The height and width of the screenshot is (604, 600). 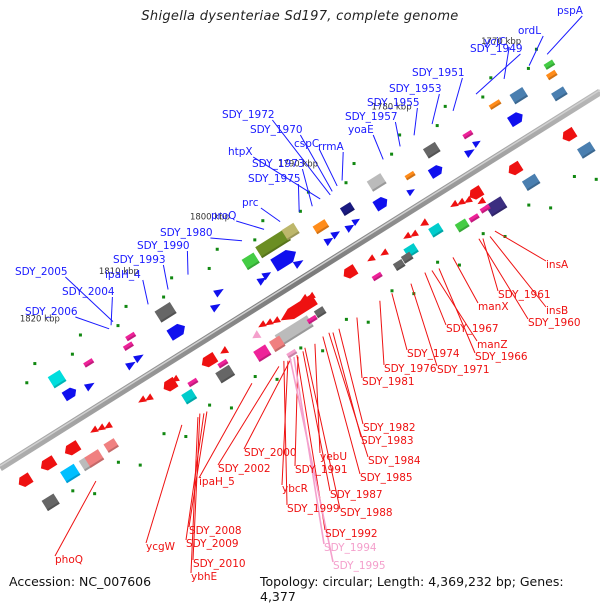 I want to click on reverse-gene-label: SDY_1985, so click(x=386, y=478).